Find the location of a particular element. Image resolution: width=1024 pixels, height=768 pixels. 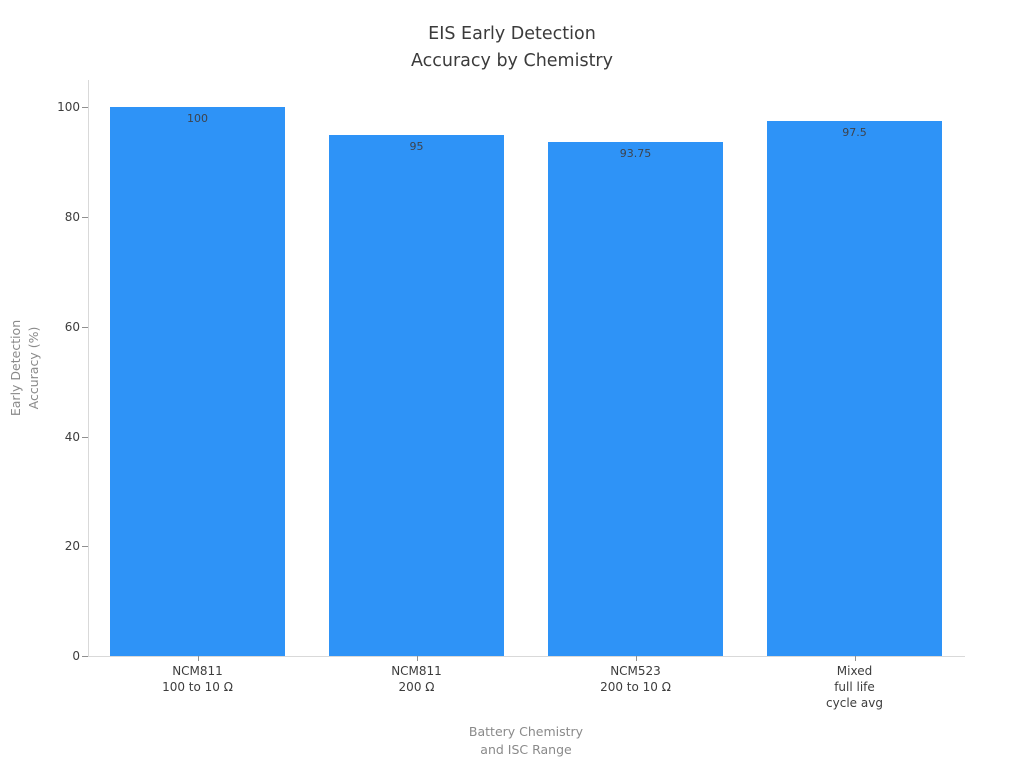

bar-value-label: 95 is located at coordinates (416, 146).